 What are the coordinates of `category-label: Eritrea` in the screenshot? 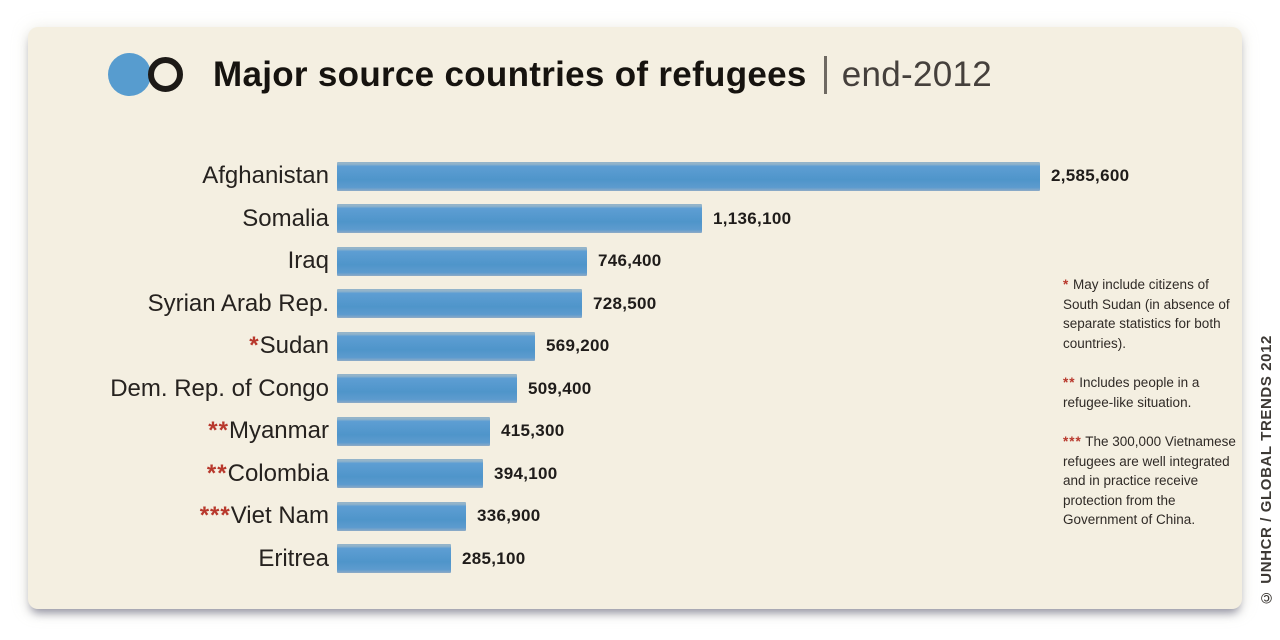 It's located at (182, 559).